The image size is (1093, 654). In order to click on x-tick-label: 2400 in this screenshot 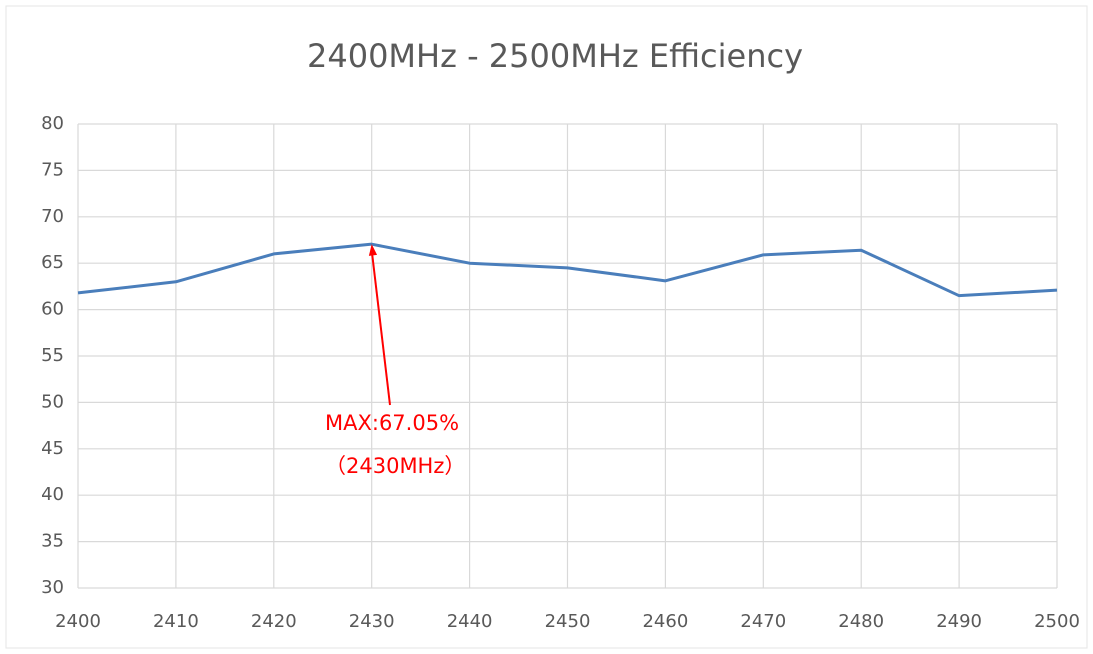, I will do `click(78, 621)`.